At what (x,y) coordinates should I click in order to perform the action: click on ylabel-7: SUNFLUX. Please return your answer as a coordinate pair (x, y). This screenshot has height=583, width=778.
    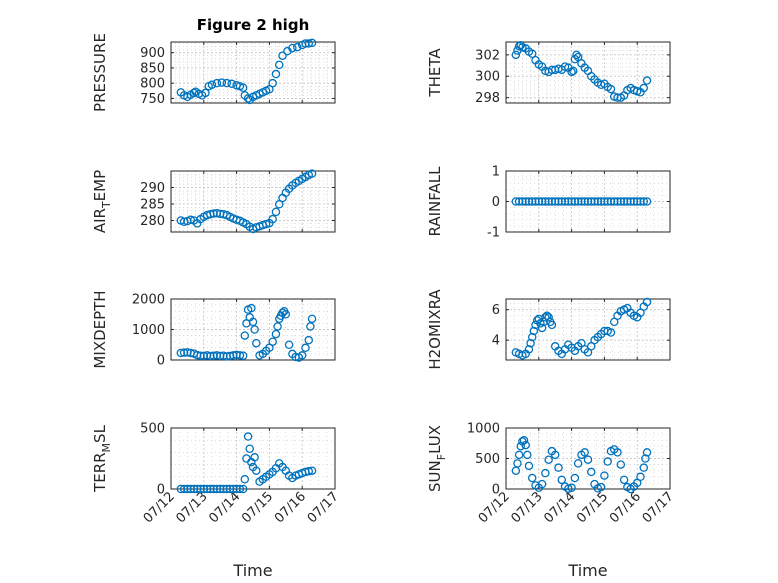
    Looking at the image, I should click on (437, 458).